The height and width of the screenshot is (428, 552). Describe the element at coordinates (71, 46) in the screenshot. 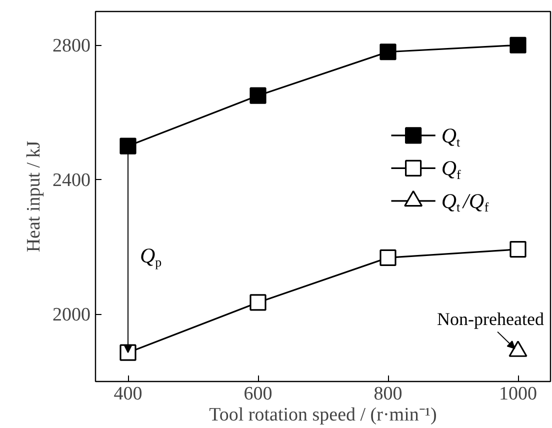

I see `y-tick-label: 2800` at that location.